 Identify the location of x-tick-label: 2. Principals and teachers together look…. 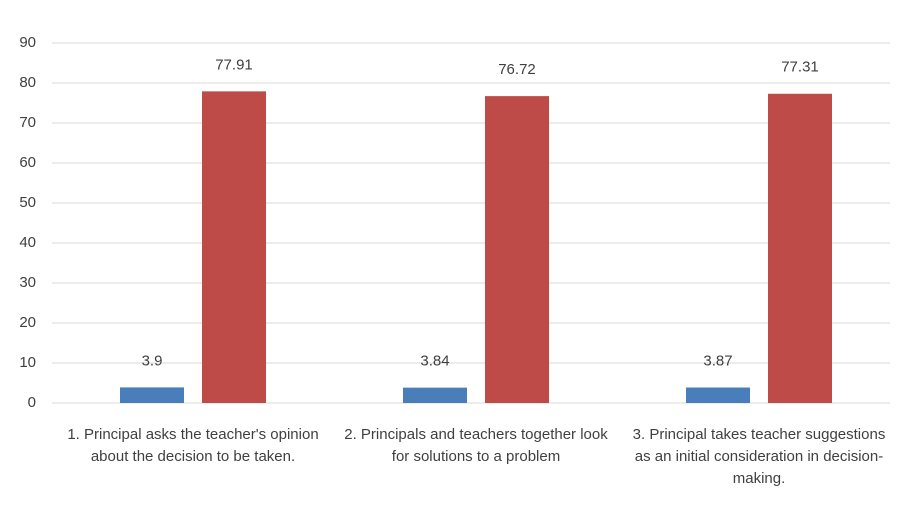
(476, 445).